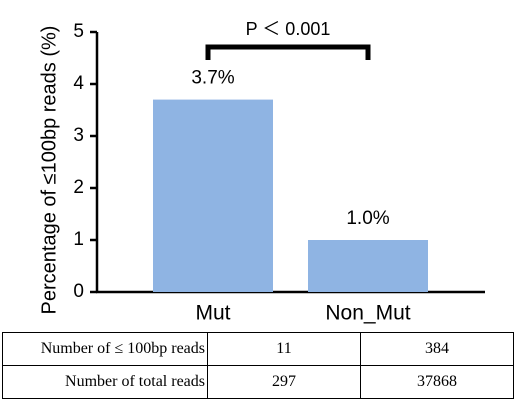 The image size is (515, 404). Describe the element at coordinates (284, 349) in the screenshot. I see `table-cell: 11` at that location.